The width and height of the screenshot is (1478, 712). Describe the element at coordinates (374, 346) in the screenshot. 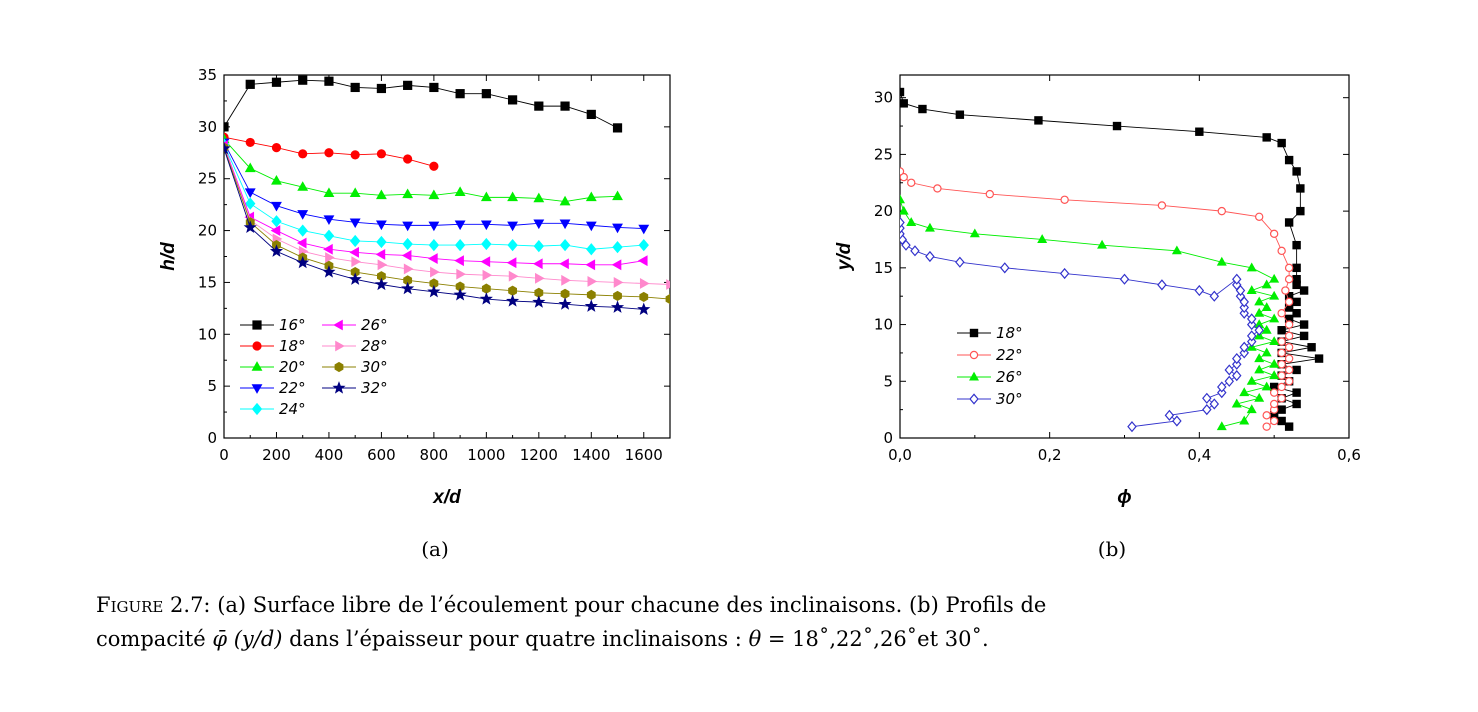

I see `legend-label: 28°` at that location.